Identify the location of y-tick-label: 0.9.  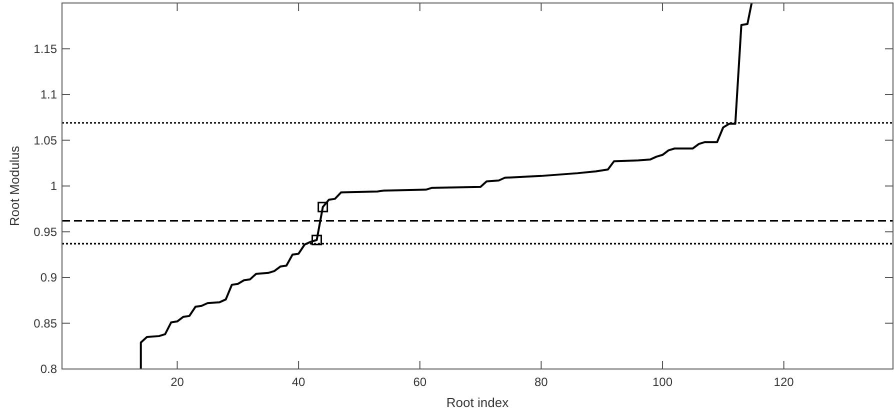
(49, 277).